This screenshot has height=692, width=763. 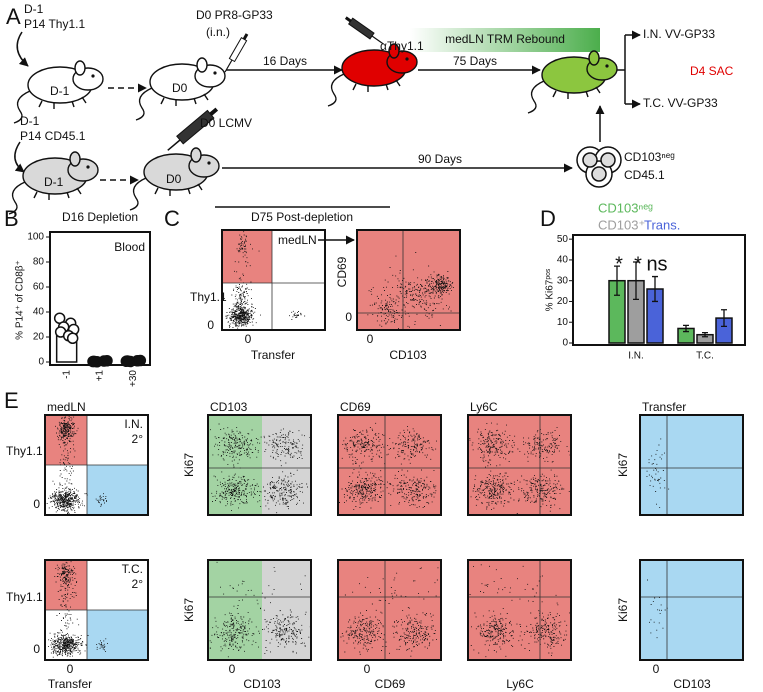 What do you see at coordinates (172, 218) in the screenshot?
I see `panel-label: C` at bounding box center [172, 218].